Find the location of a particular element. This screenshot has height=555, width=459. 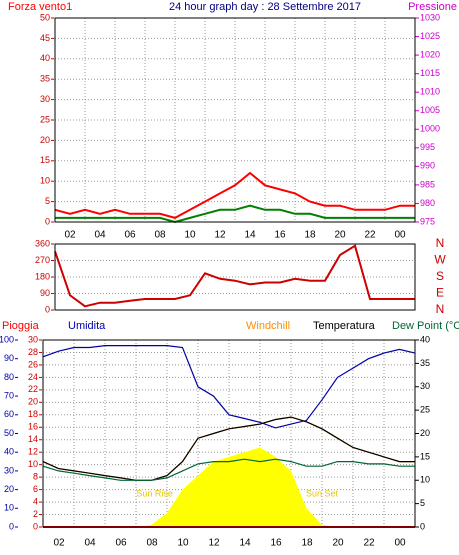

legend-label: Dew Point (°C is located at coordinates (425, 326).